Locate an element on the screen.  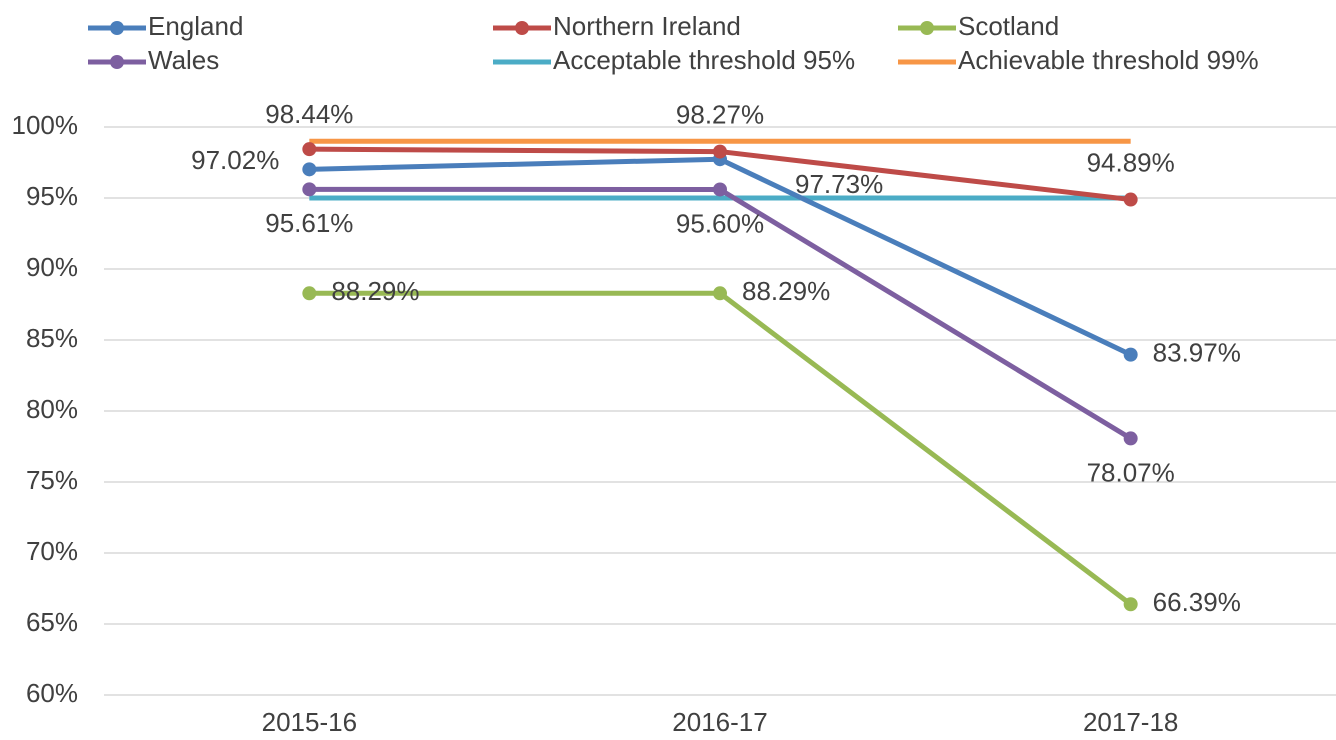
legend-label: Wales is located at coordinates (183, 60).